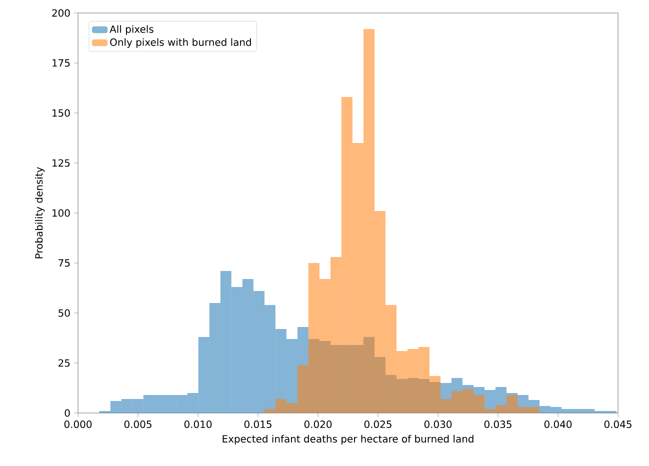 This screenshot has width=649, height=466. What do you see at coordinates (258, 424) in the screenshot?
I see `x-tick-label: 0.015` at bounding box center [258, 424].